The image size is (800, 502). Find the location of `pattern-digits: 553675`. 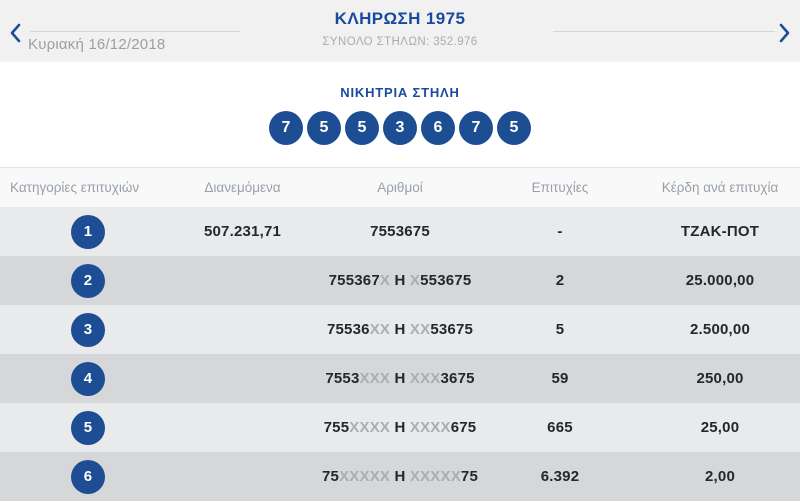

pattern-digits: 553675 is located at coordinates (446, 280).